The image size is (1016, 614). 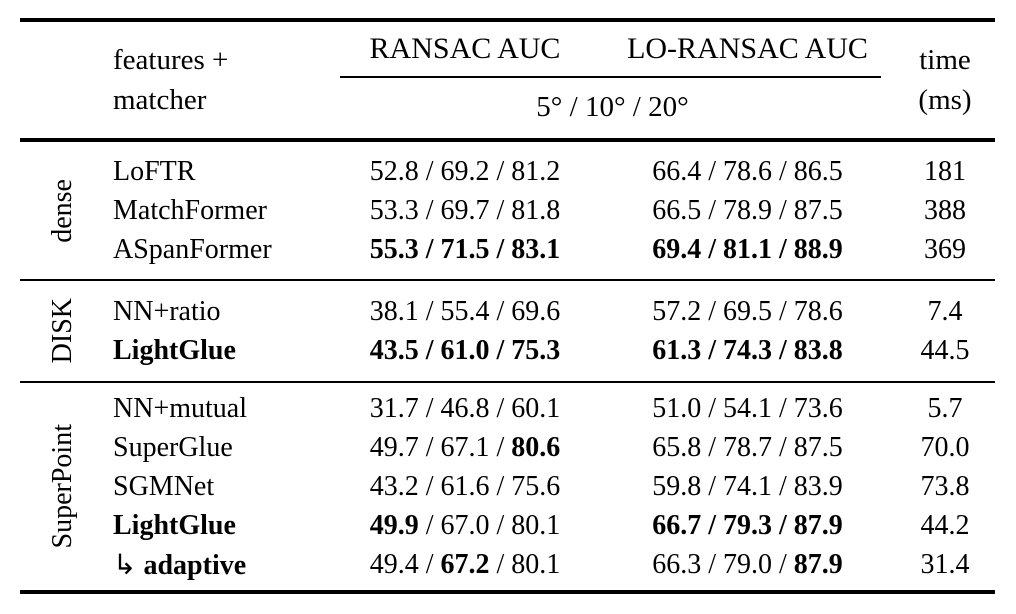 What do you see at coordinates (217, 409) in the screenshot?
I see `matcher-cell: NN+mutual` at bounding box center [217, 409].